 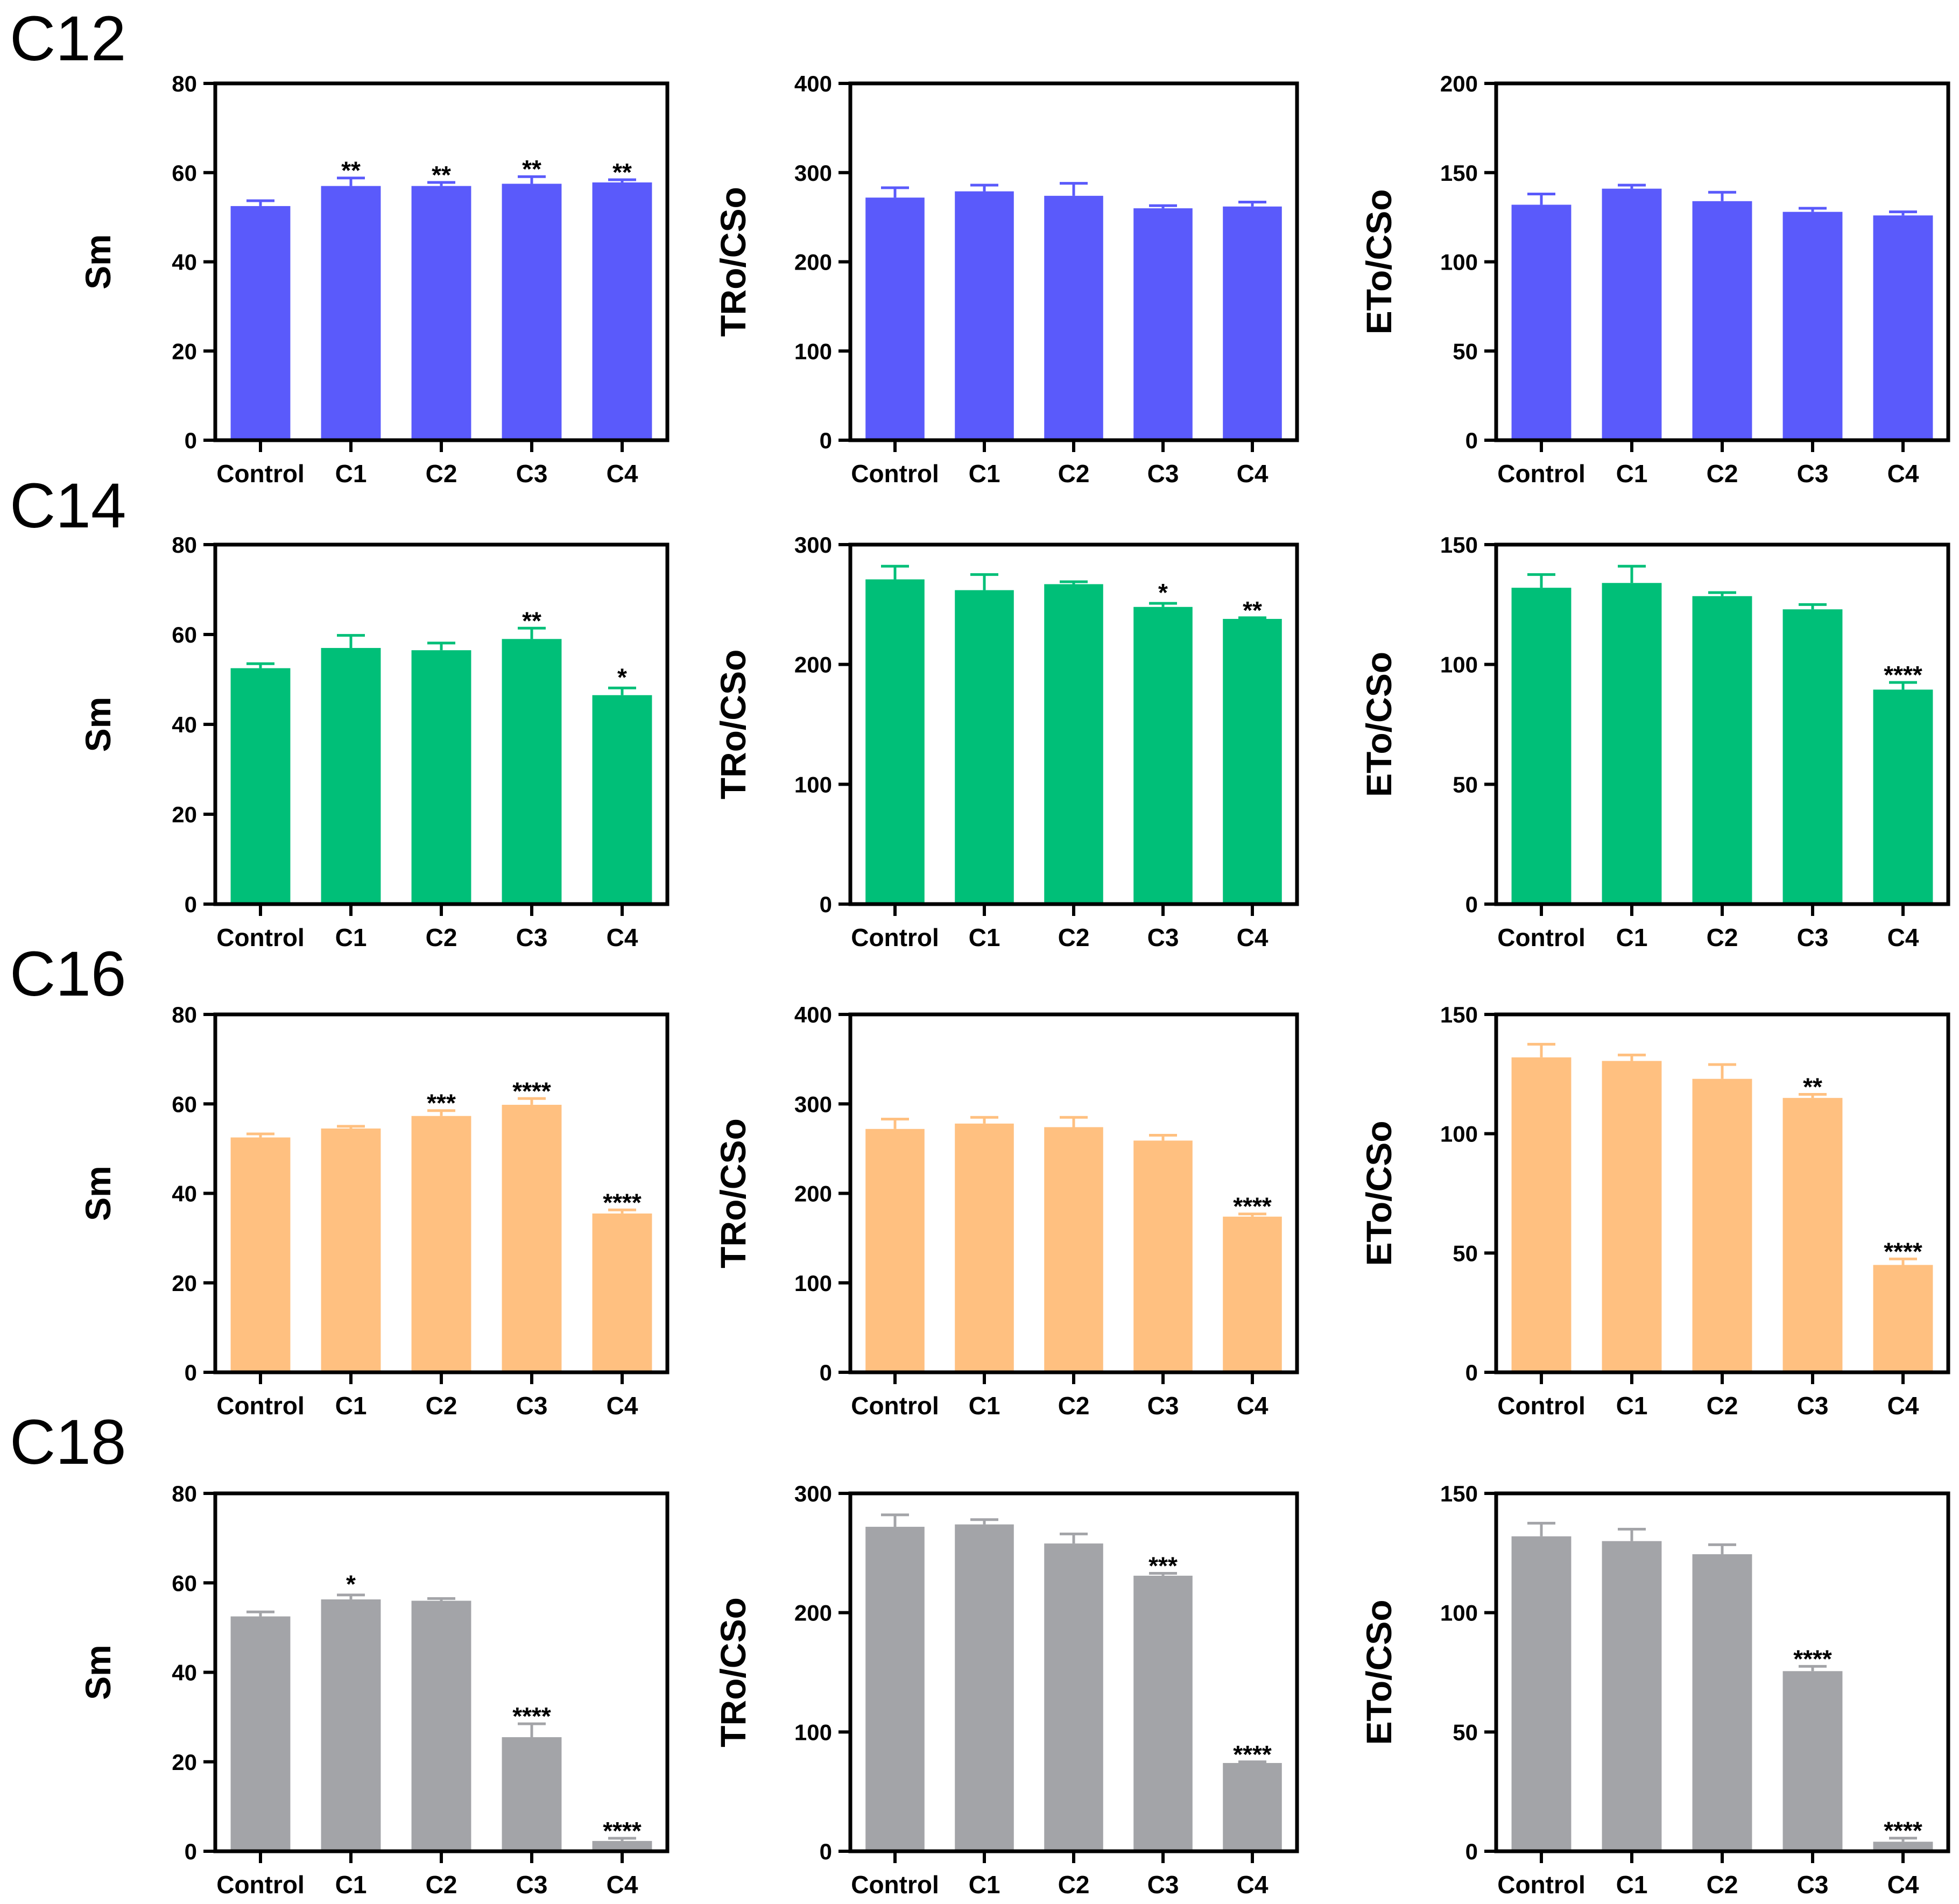 What do you see at coordinates (184, 814) in the screenshot?
I see `y-tick-label: 20` at bounding box center [184, 814].